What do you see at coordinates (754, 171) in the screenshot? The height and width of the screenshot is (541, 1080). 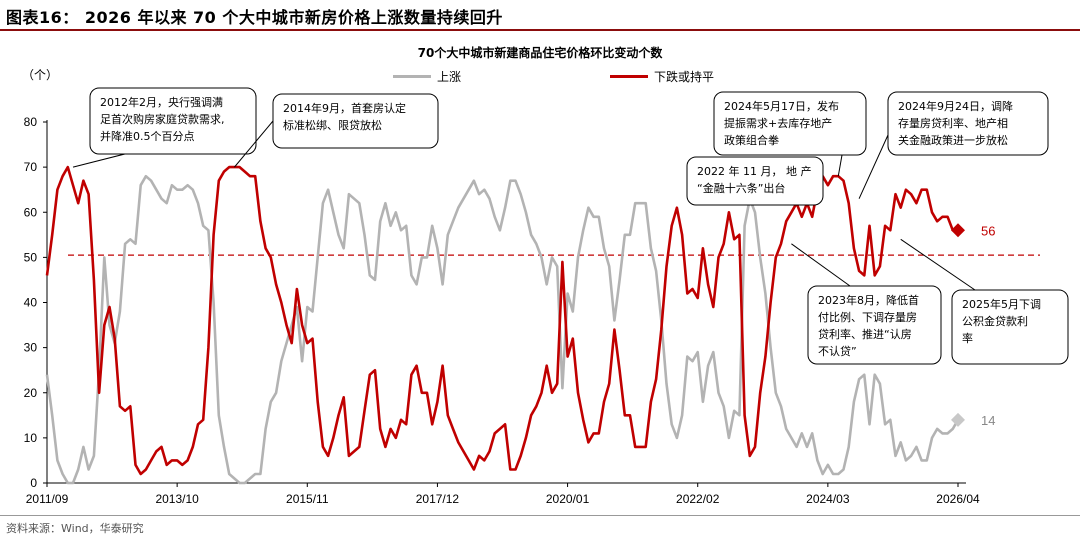 I see `annotation-text: 2022 年 11 月， 地 产` at bounding box center [754, 171].